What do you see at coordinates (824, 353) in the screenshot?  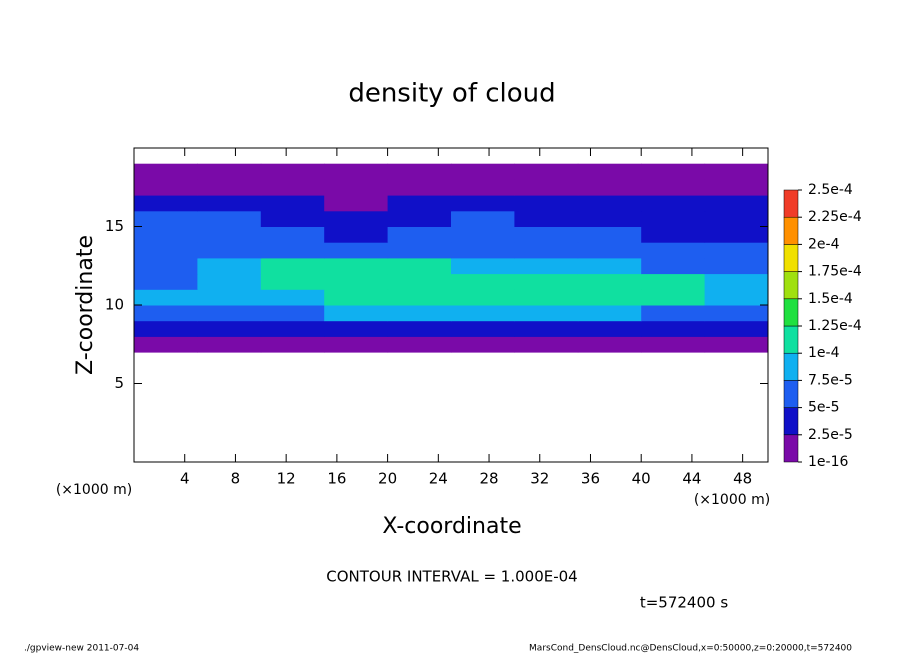 I see `colorbar-label: 1e-4` at bounding box center [824, 353].